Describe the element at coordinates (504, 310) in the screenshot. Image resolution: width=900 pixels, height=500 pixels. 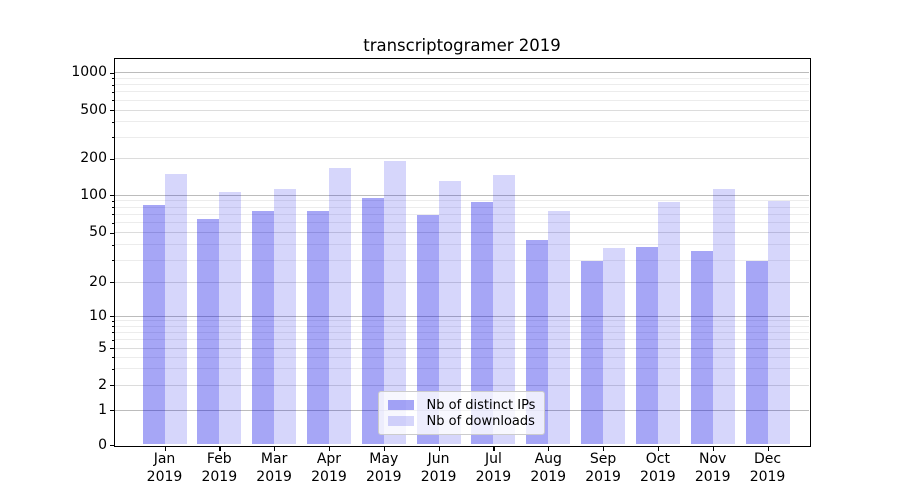
I see `bar-jul-downloads` at that location.